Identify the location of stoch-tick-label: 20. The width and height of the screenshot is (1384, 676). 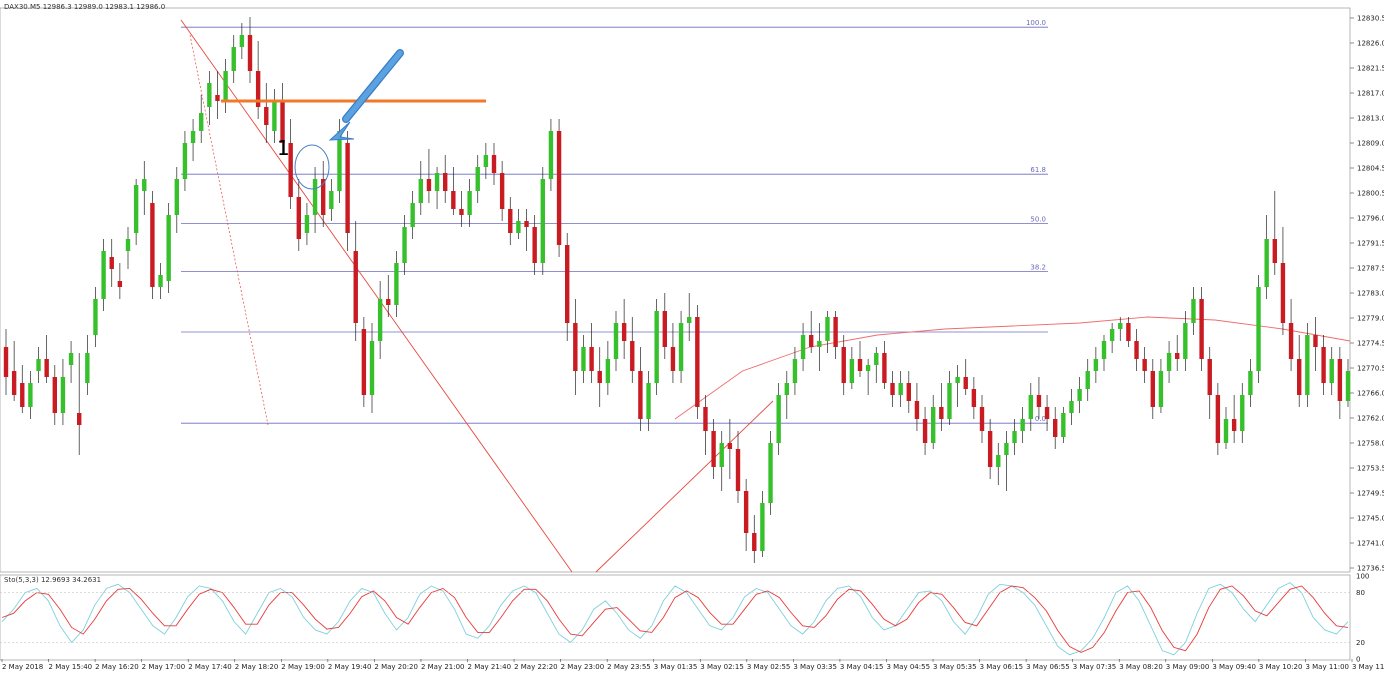
(1360, 643).